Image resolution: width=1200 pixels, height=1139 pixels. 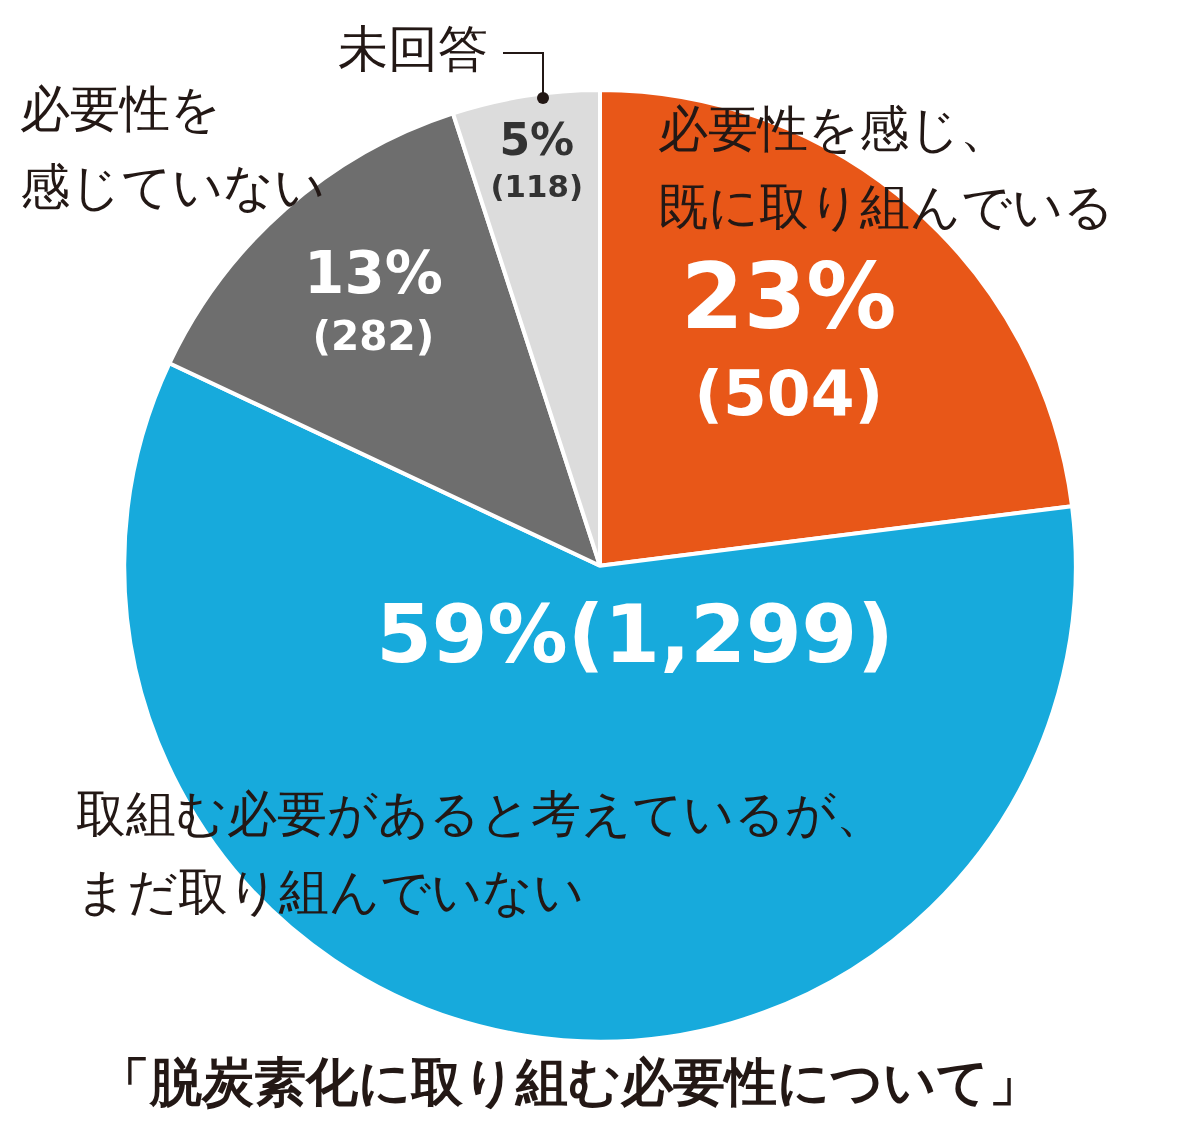 I want to click on data-label: 13% (282), so click(x=373, y=299).